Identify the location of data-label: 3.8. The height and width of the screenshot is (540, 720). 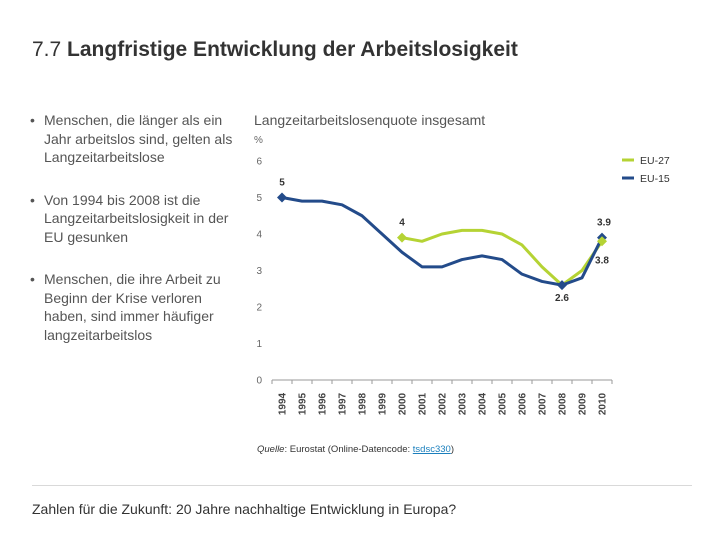
(602, 260).